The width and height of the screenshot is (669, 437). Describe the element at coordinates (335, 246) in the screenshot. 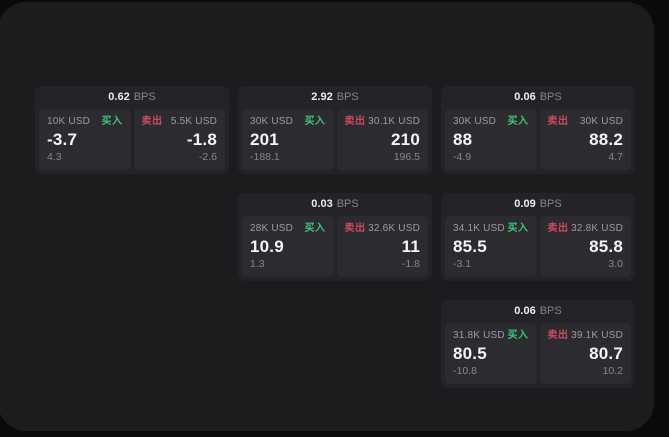

I see `quote-body: 28K USD 买入 10.9 1.3 卖出 32.6K USD 11 -1.8` at that location.